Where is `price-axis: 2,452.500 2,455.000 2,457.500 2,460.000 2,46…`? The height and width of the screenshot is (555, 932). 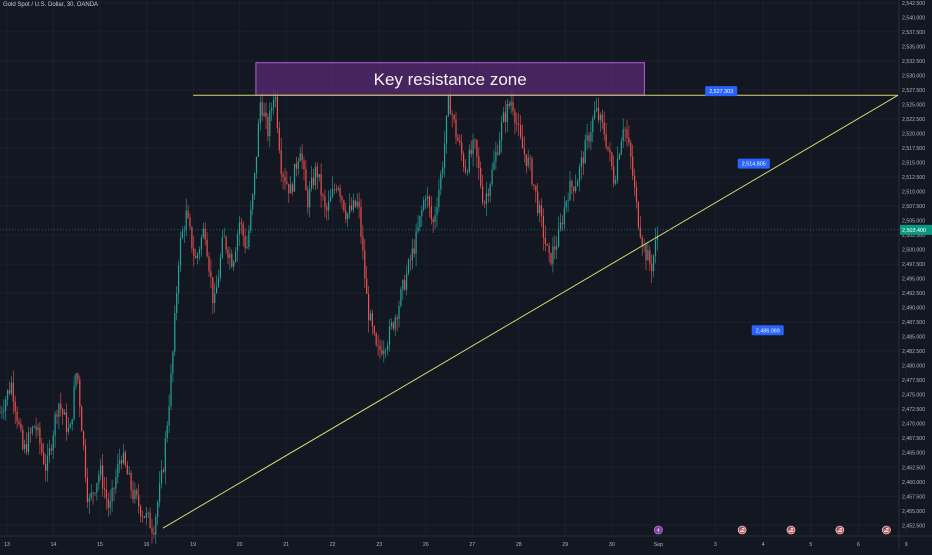
price-axis: 2,452.500 2,455.000 2,457.500 2,460.000 2,46… is located at coordinates (915, 275).